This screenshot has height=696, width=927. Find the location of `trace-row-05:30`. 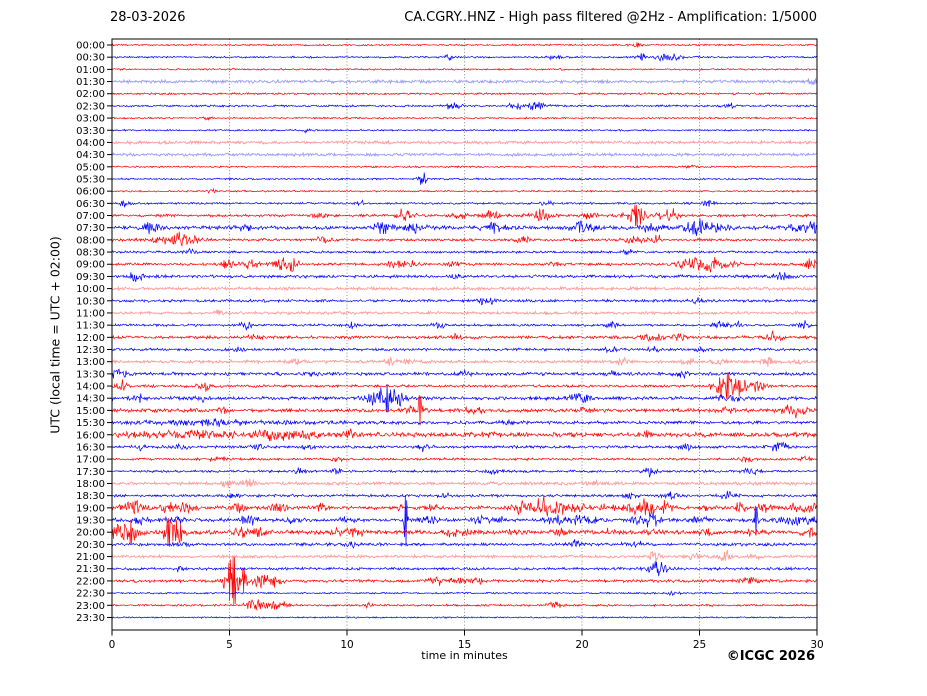

trace-row-05:30 is located at coordinates (464, 178).